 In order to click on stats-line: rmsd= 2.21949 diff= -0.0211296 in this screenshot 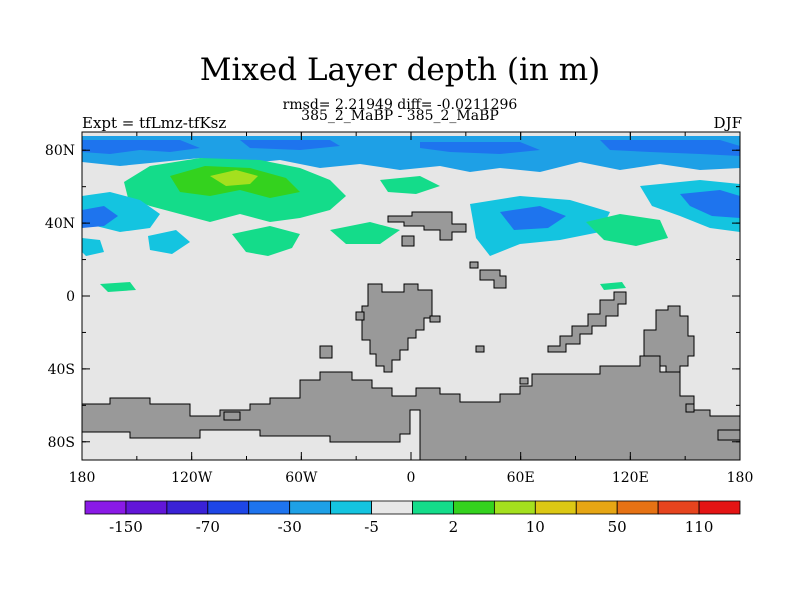, I will do `click(400, 105)`.